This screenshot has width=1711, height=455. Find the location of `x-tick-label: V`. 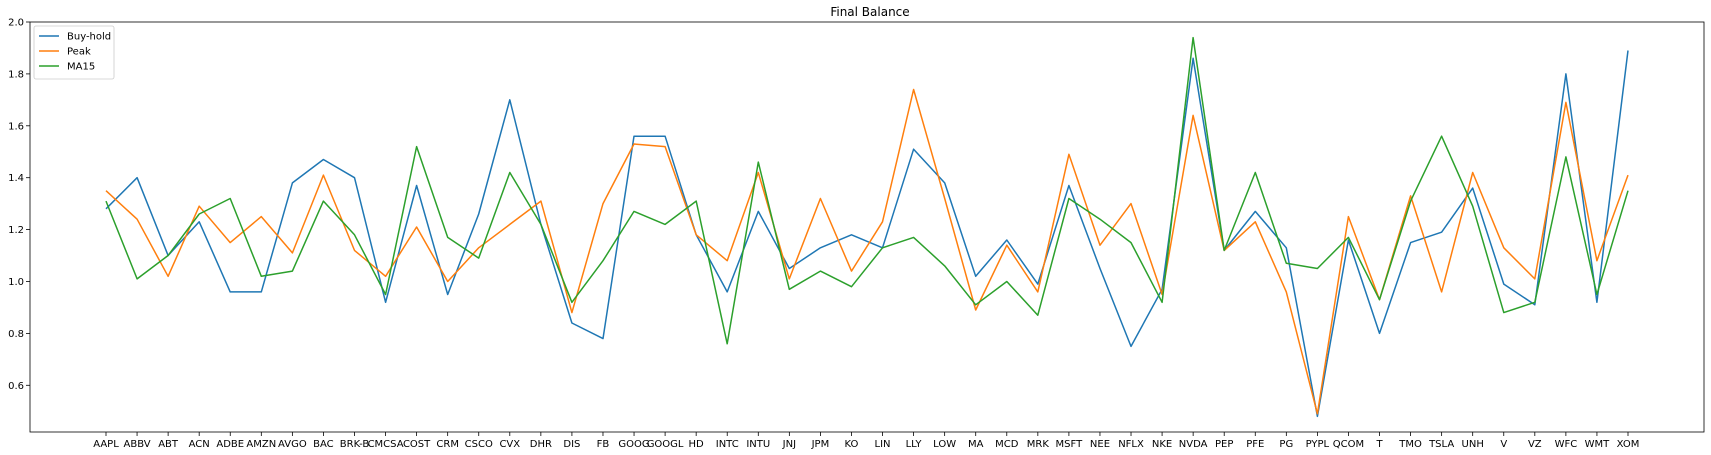

x-tick-label: V is located at coordinates (1503, 444).